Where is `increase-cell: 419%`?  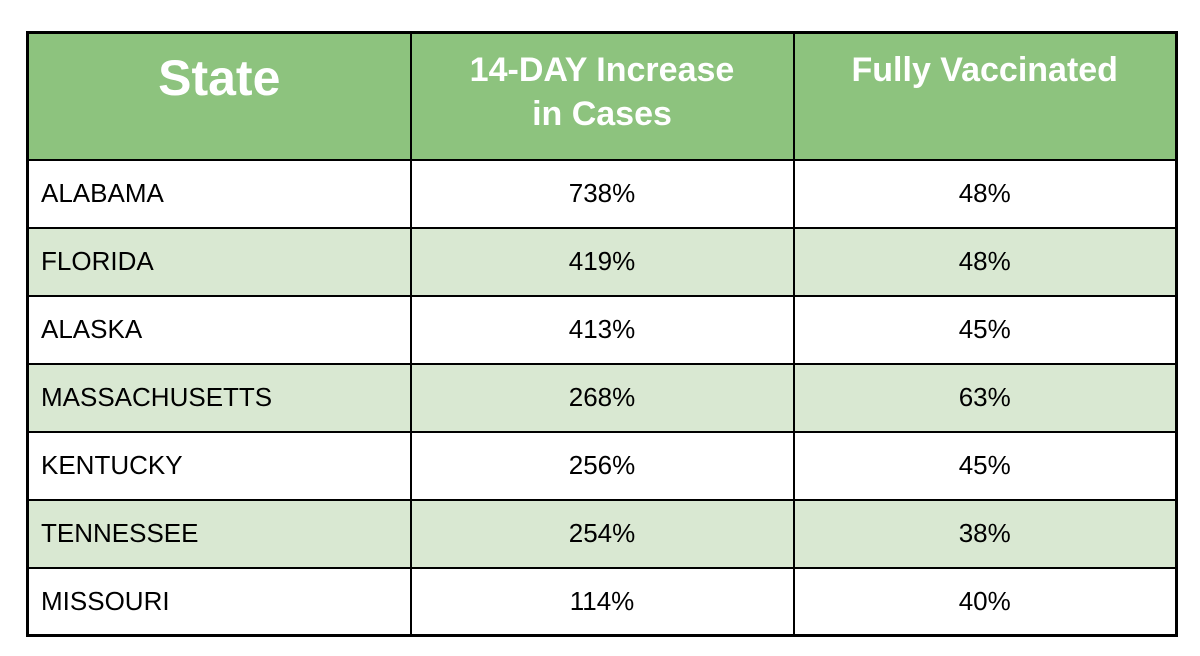 increase-cell: 419% is located at coordinates (602, 261).